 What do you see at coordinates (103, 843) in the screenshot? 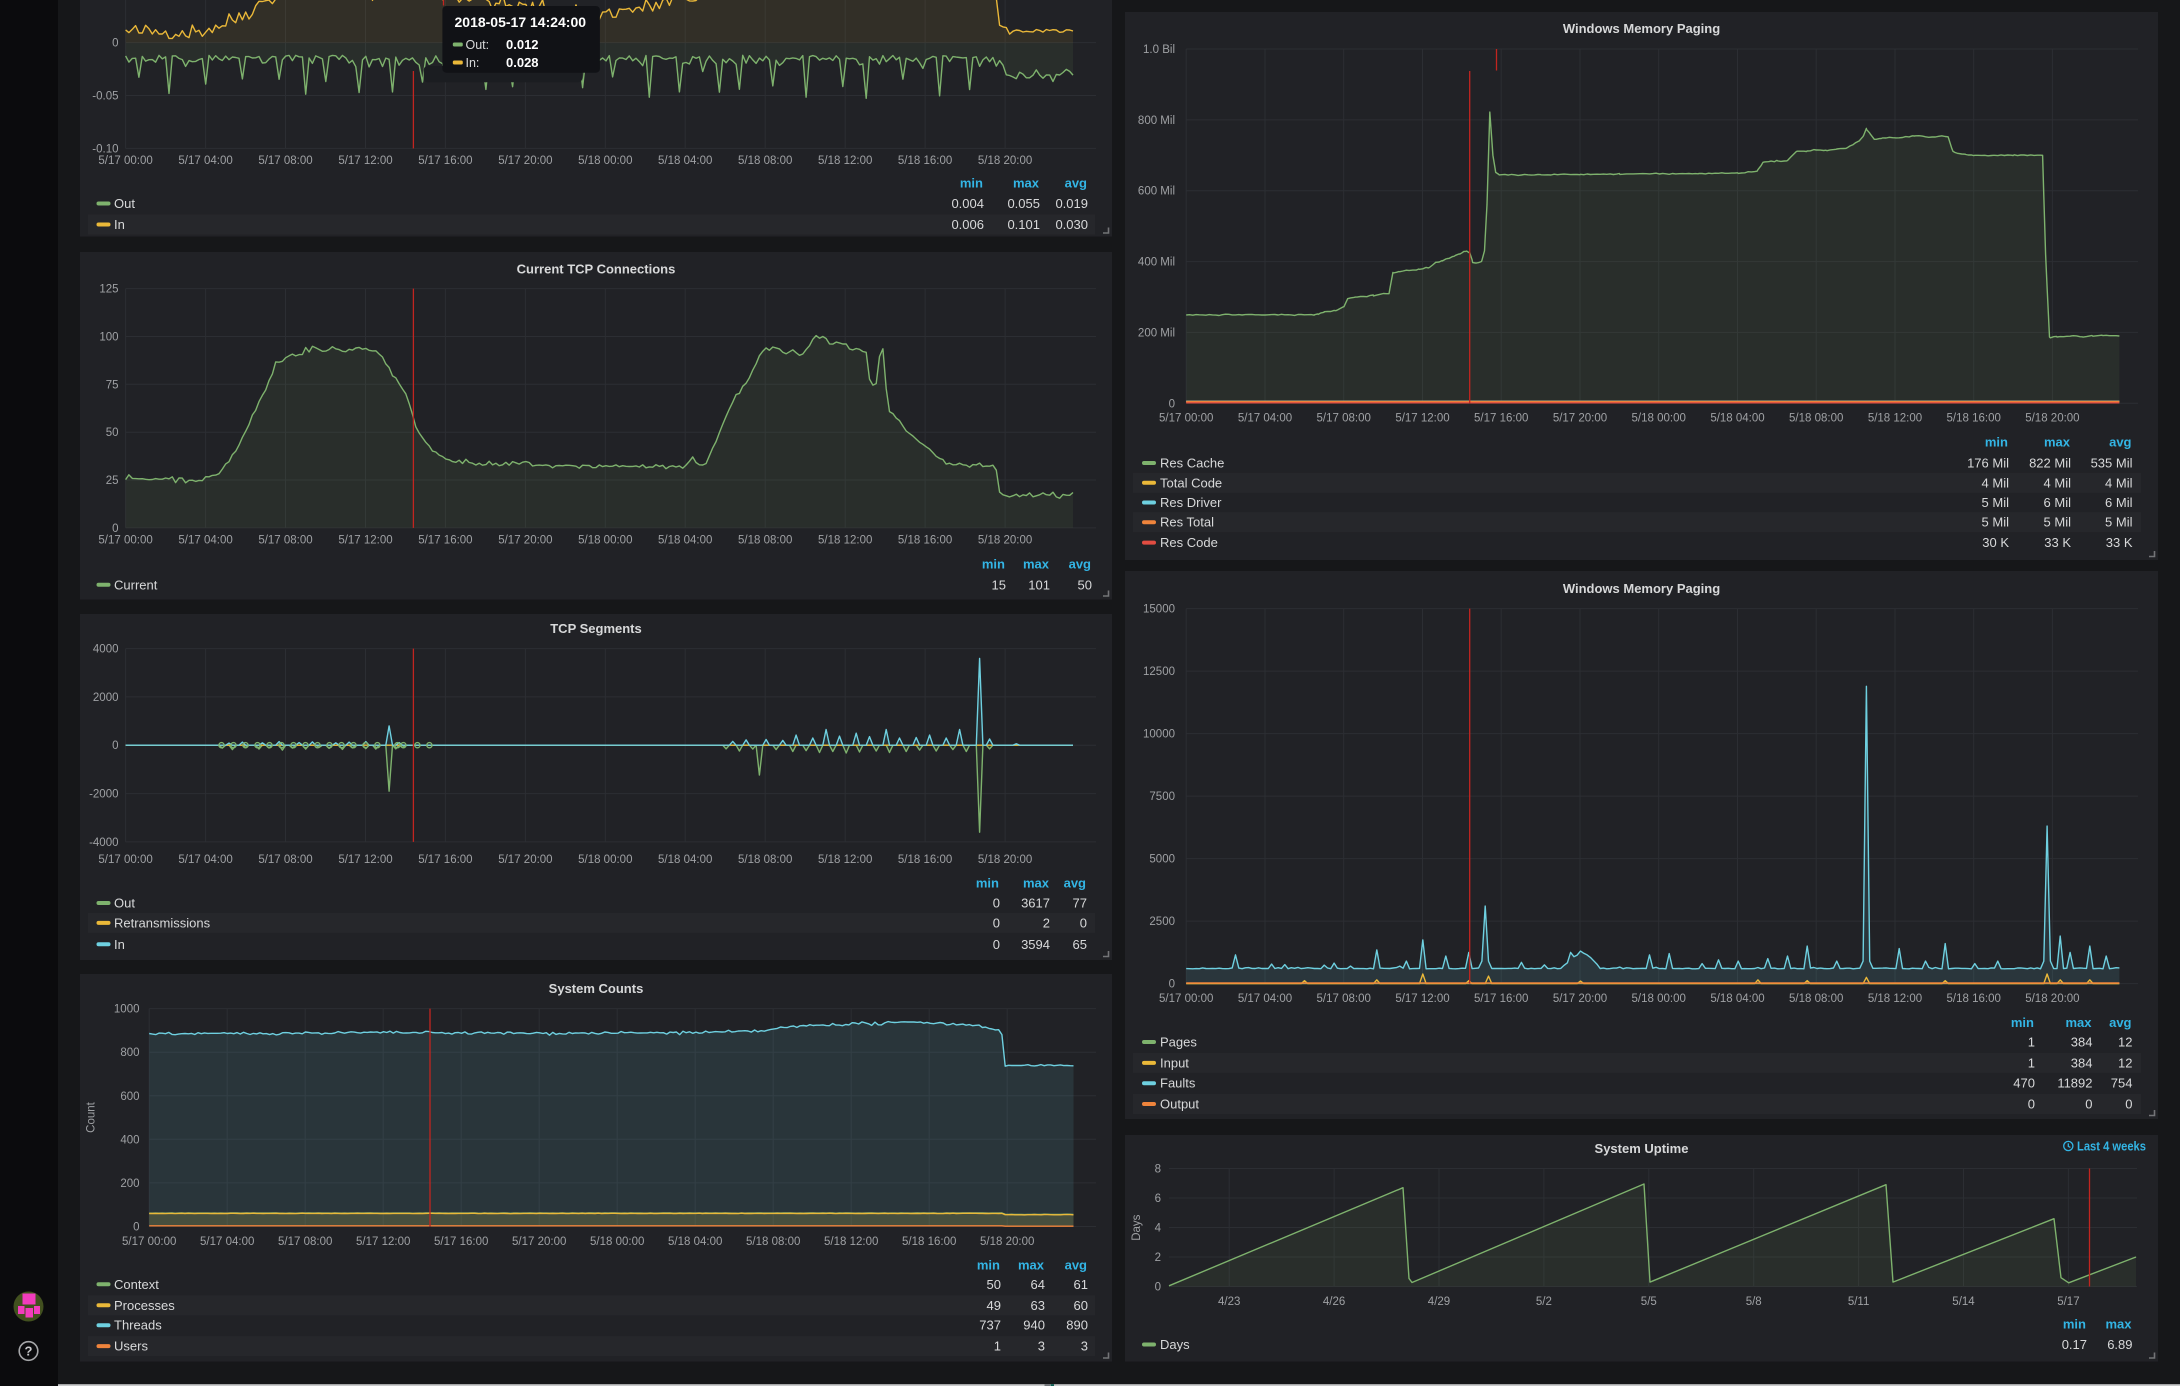
I see `svg-text: -4000` at bounding box center [103, 843].